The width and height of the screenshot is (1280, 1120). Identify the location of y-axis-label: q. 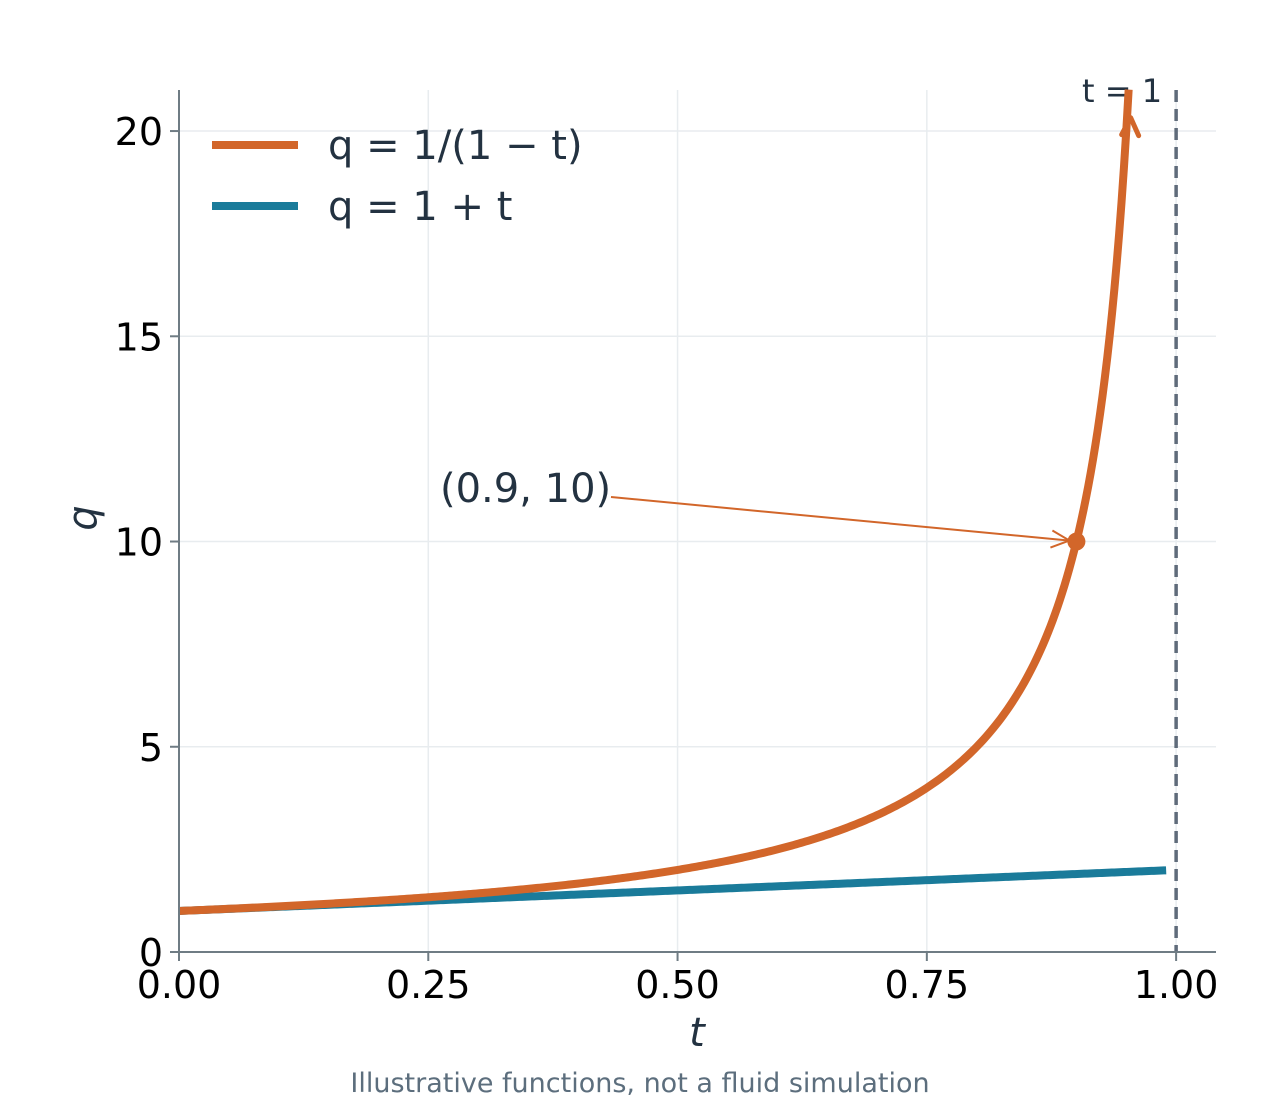
(83, 517).